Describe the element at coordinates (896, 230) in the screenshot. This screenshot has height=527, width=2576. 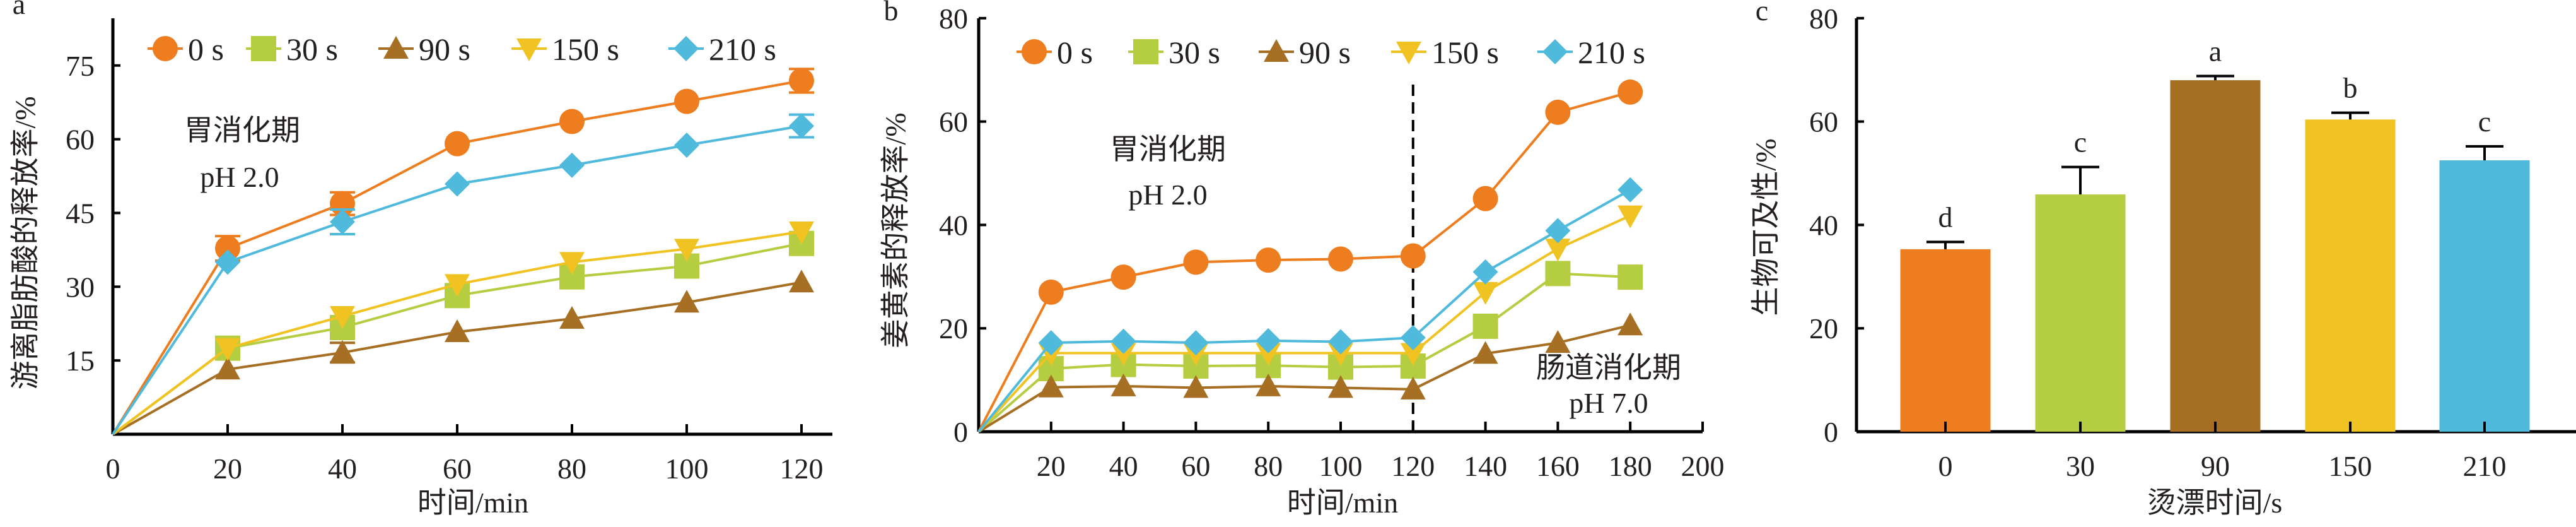
I see `y-axis-title: 姜黄素的释放率/%` at that location.